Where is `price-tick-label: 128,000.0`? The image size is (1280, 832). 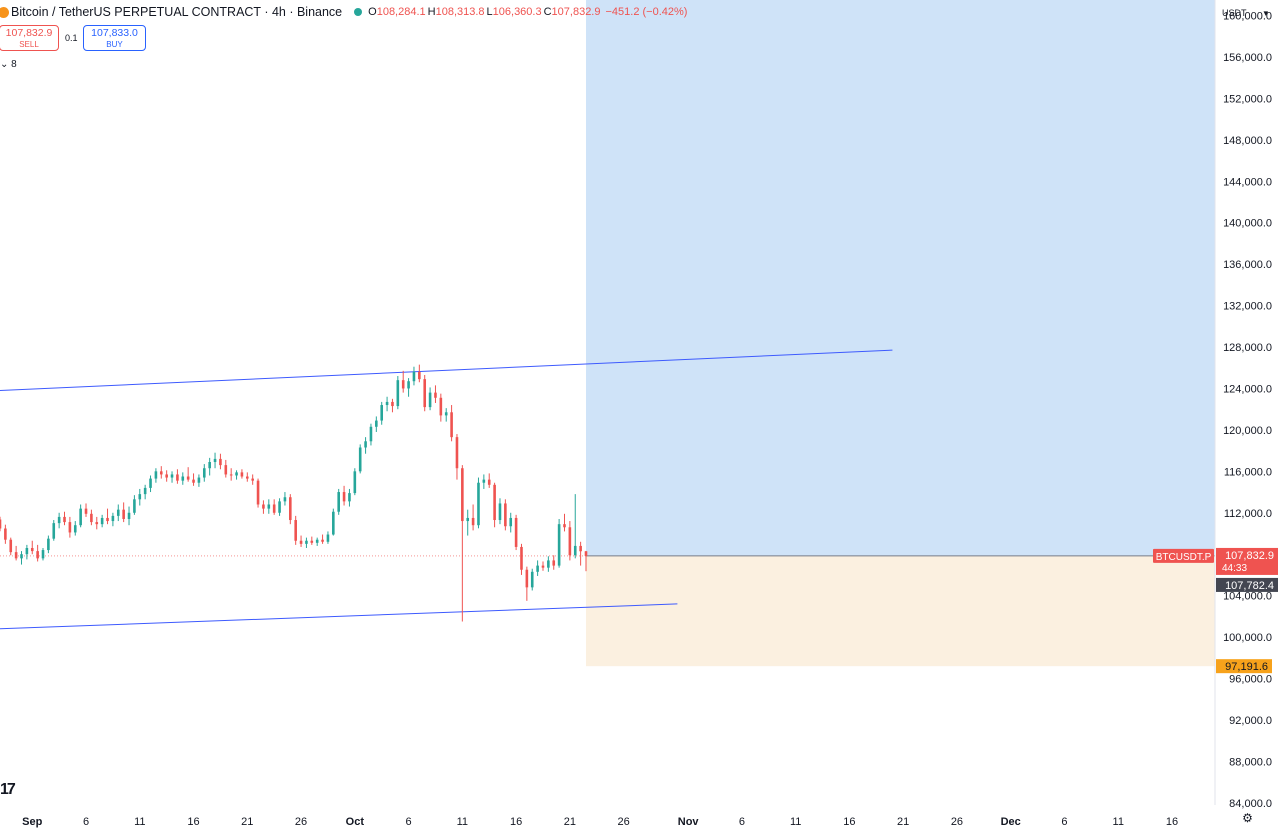
price-tick-label: 128,000.0 is located at coordinates (1247, 348).